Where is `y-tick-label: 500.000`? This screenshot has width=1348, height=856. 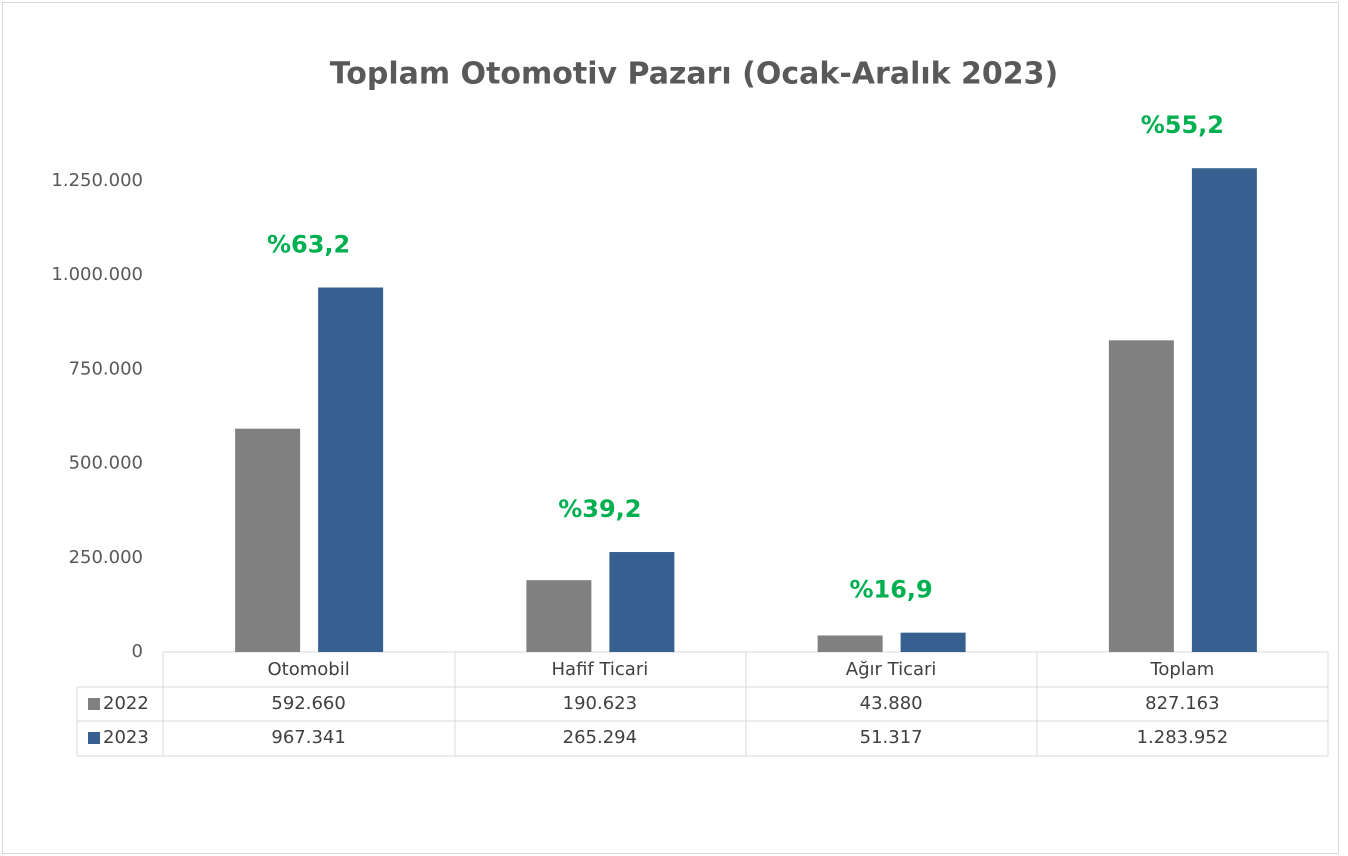 y-tick-label: 500.000 is located at coordinates (106, 463).